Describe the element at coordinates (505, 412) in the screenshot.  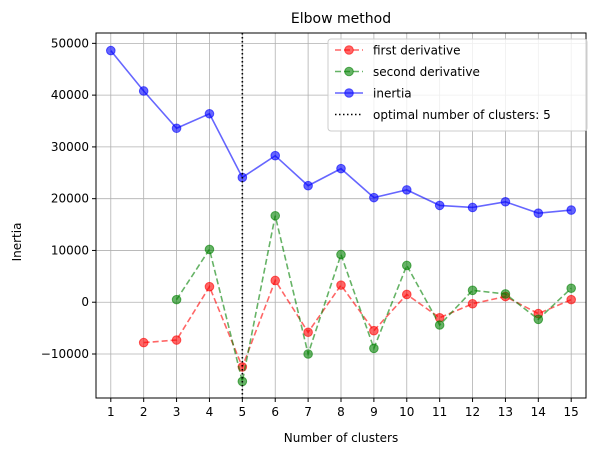
I see `x-tick-label: 13` at that location.